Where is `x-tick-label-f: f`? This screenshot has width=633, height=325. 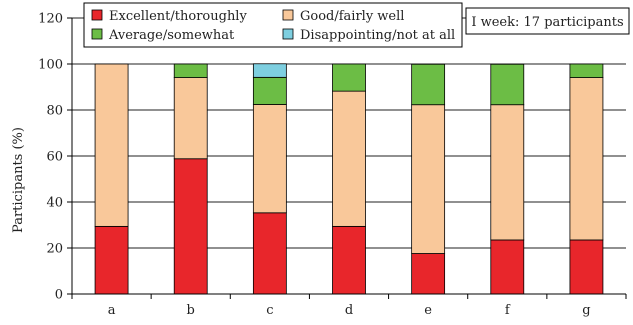 x-tick-label-f: f is located at coordinates (508, 310).